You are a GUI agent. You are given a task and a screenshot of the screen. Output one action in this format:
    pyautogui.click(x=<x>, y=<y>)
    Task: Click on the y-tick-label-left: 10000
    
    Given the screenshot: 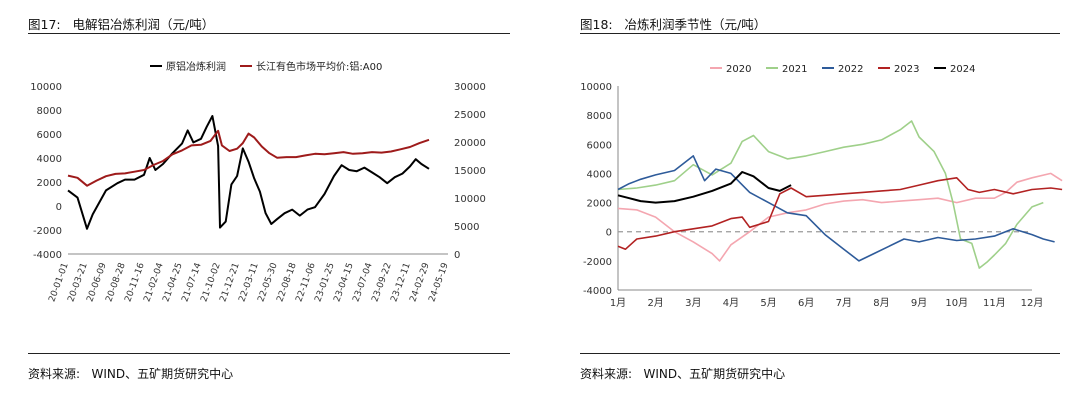 What is the action you would take?
    pyautogui.click(x=46, y=87)
    